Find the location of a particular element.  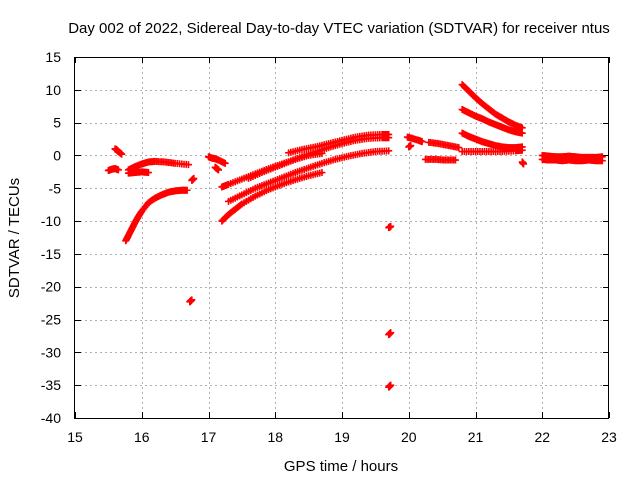

series-seg2 is located at coordinates (113, 170).